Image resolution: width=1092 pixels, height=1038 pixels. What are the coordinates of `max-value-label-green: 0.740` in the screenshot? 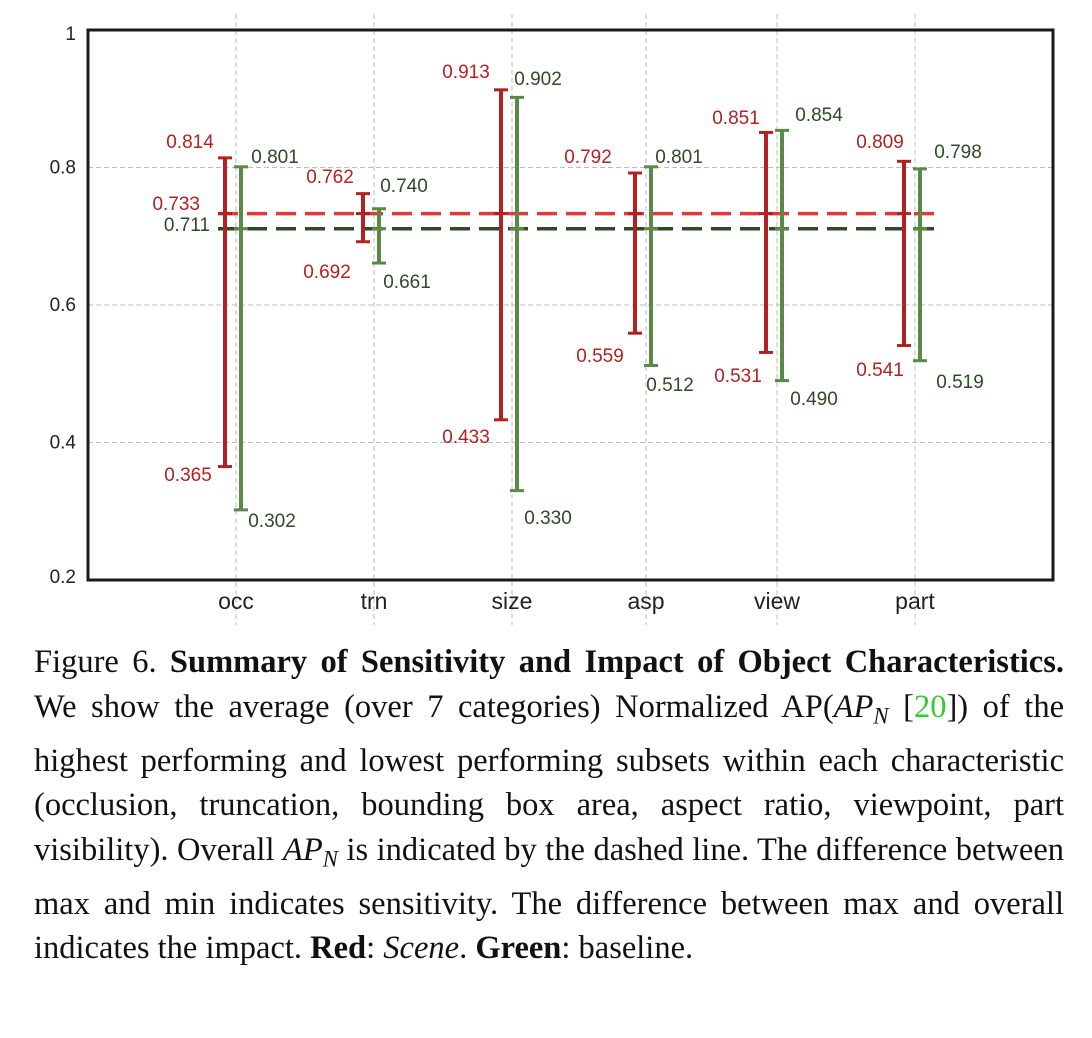 It's located at (404, 186).